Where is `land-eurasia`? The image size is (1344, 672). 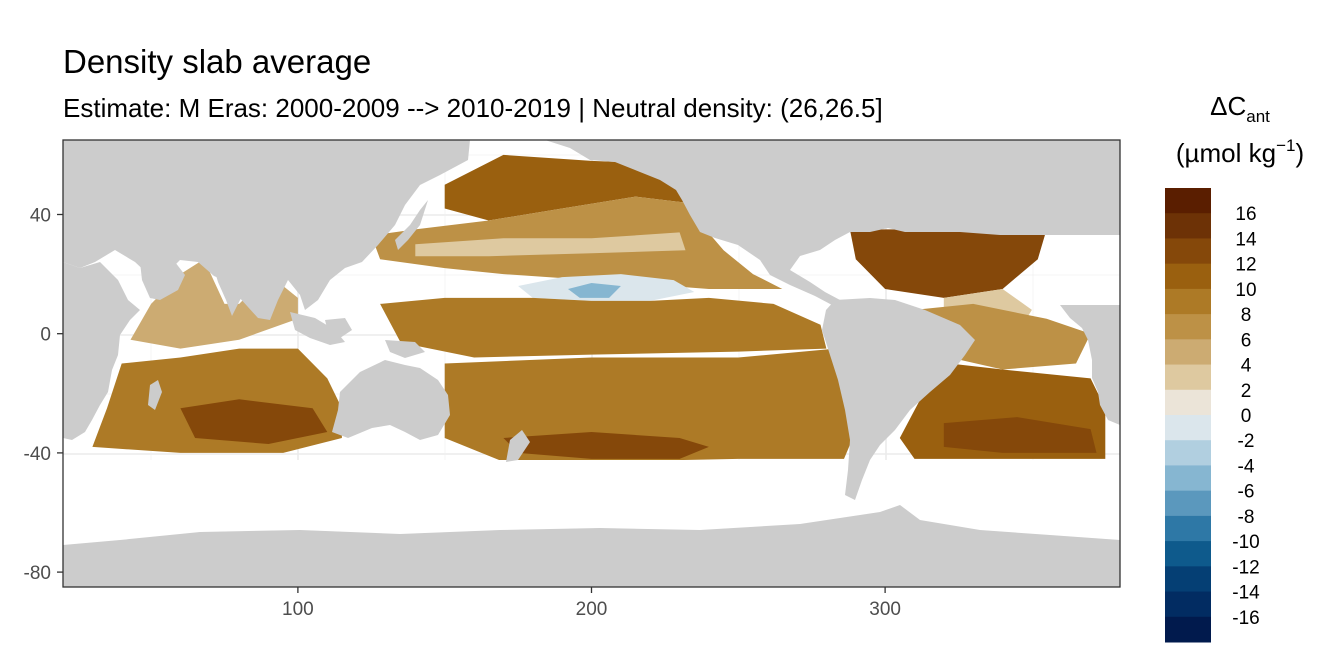 land-eurasia is located at coordinates (266, 230).